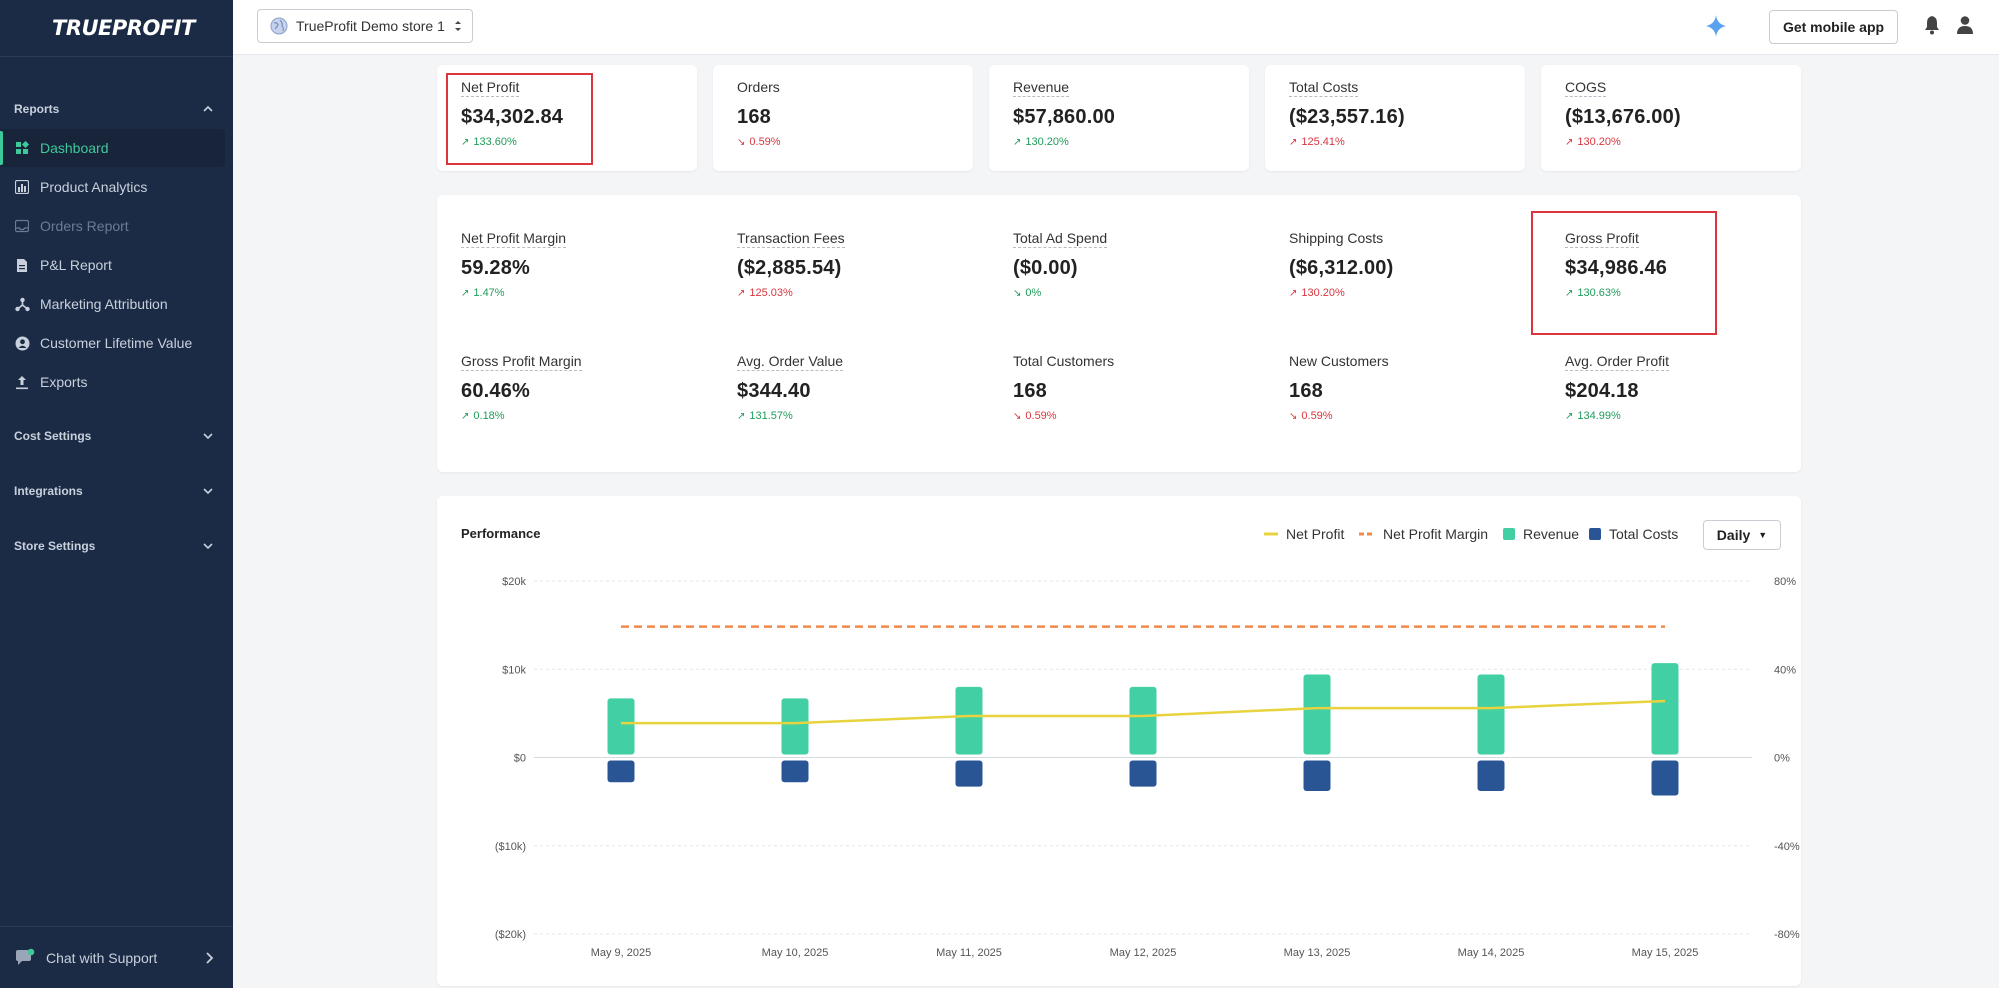 This screenshot has height=988, width=1999. What do you see at coordinates (1599, 142) in the screenshot?
I see `kpi-change-value: 130.20%` at bounding box center [1599, 142].